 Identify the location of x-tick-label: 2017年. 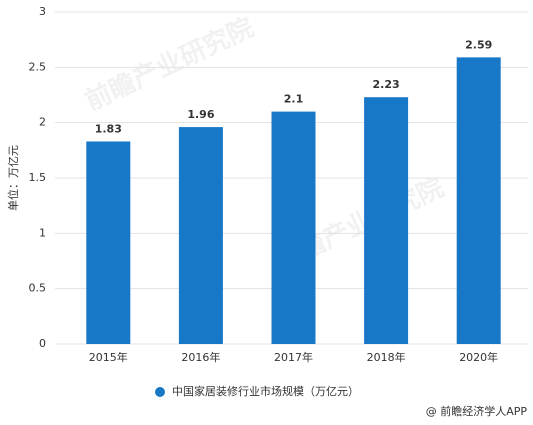
(293, 357).